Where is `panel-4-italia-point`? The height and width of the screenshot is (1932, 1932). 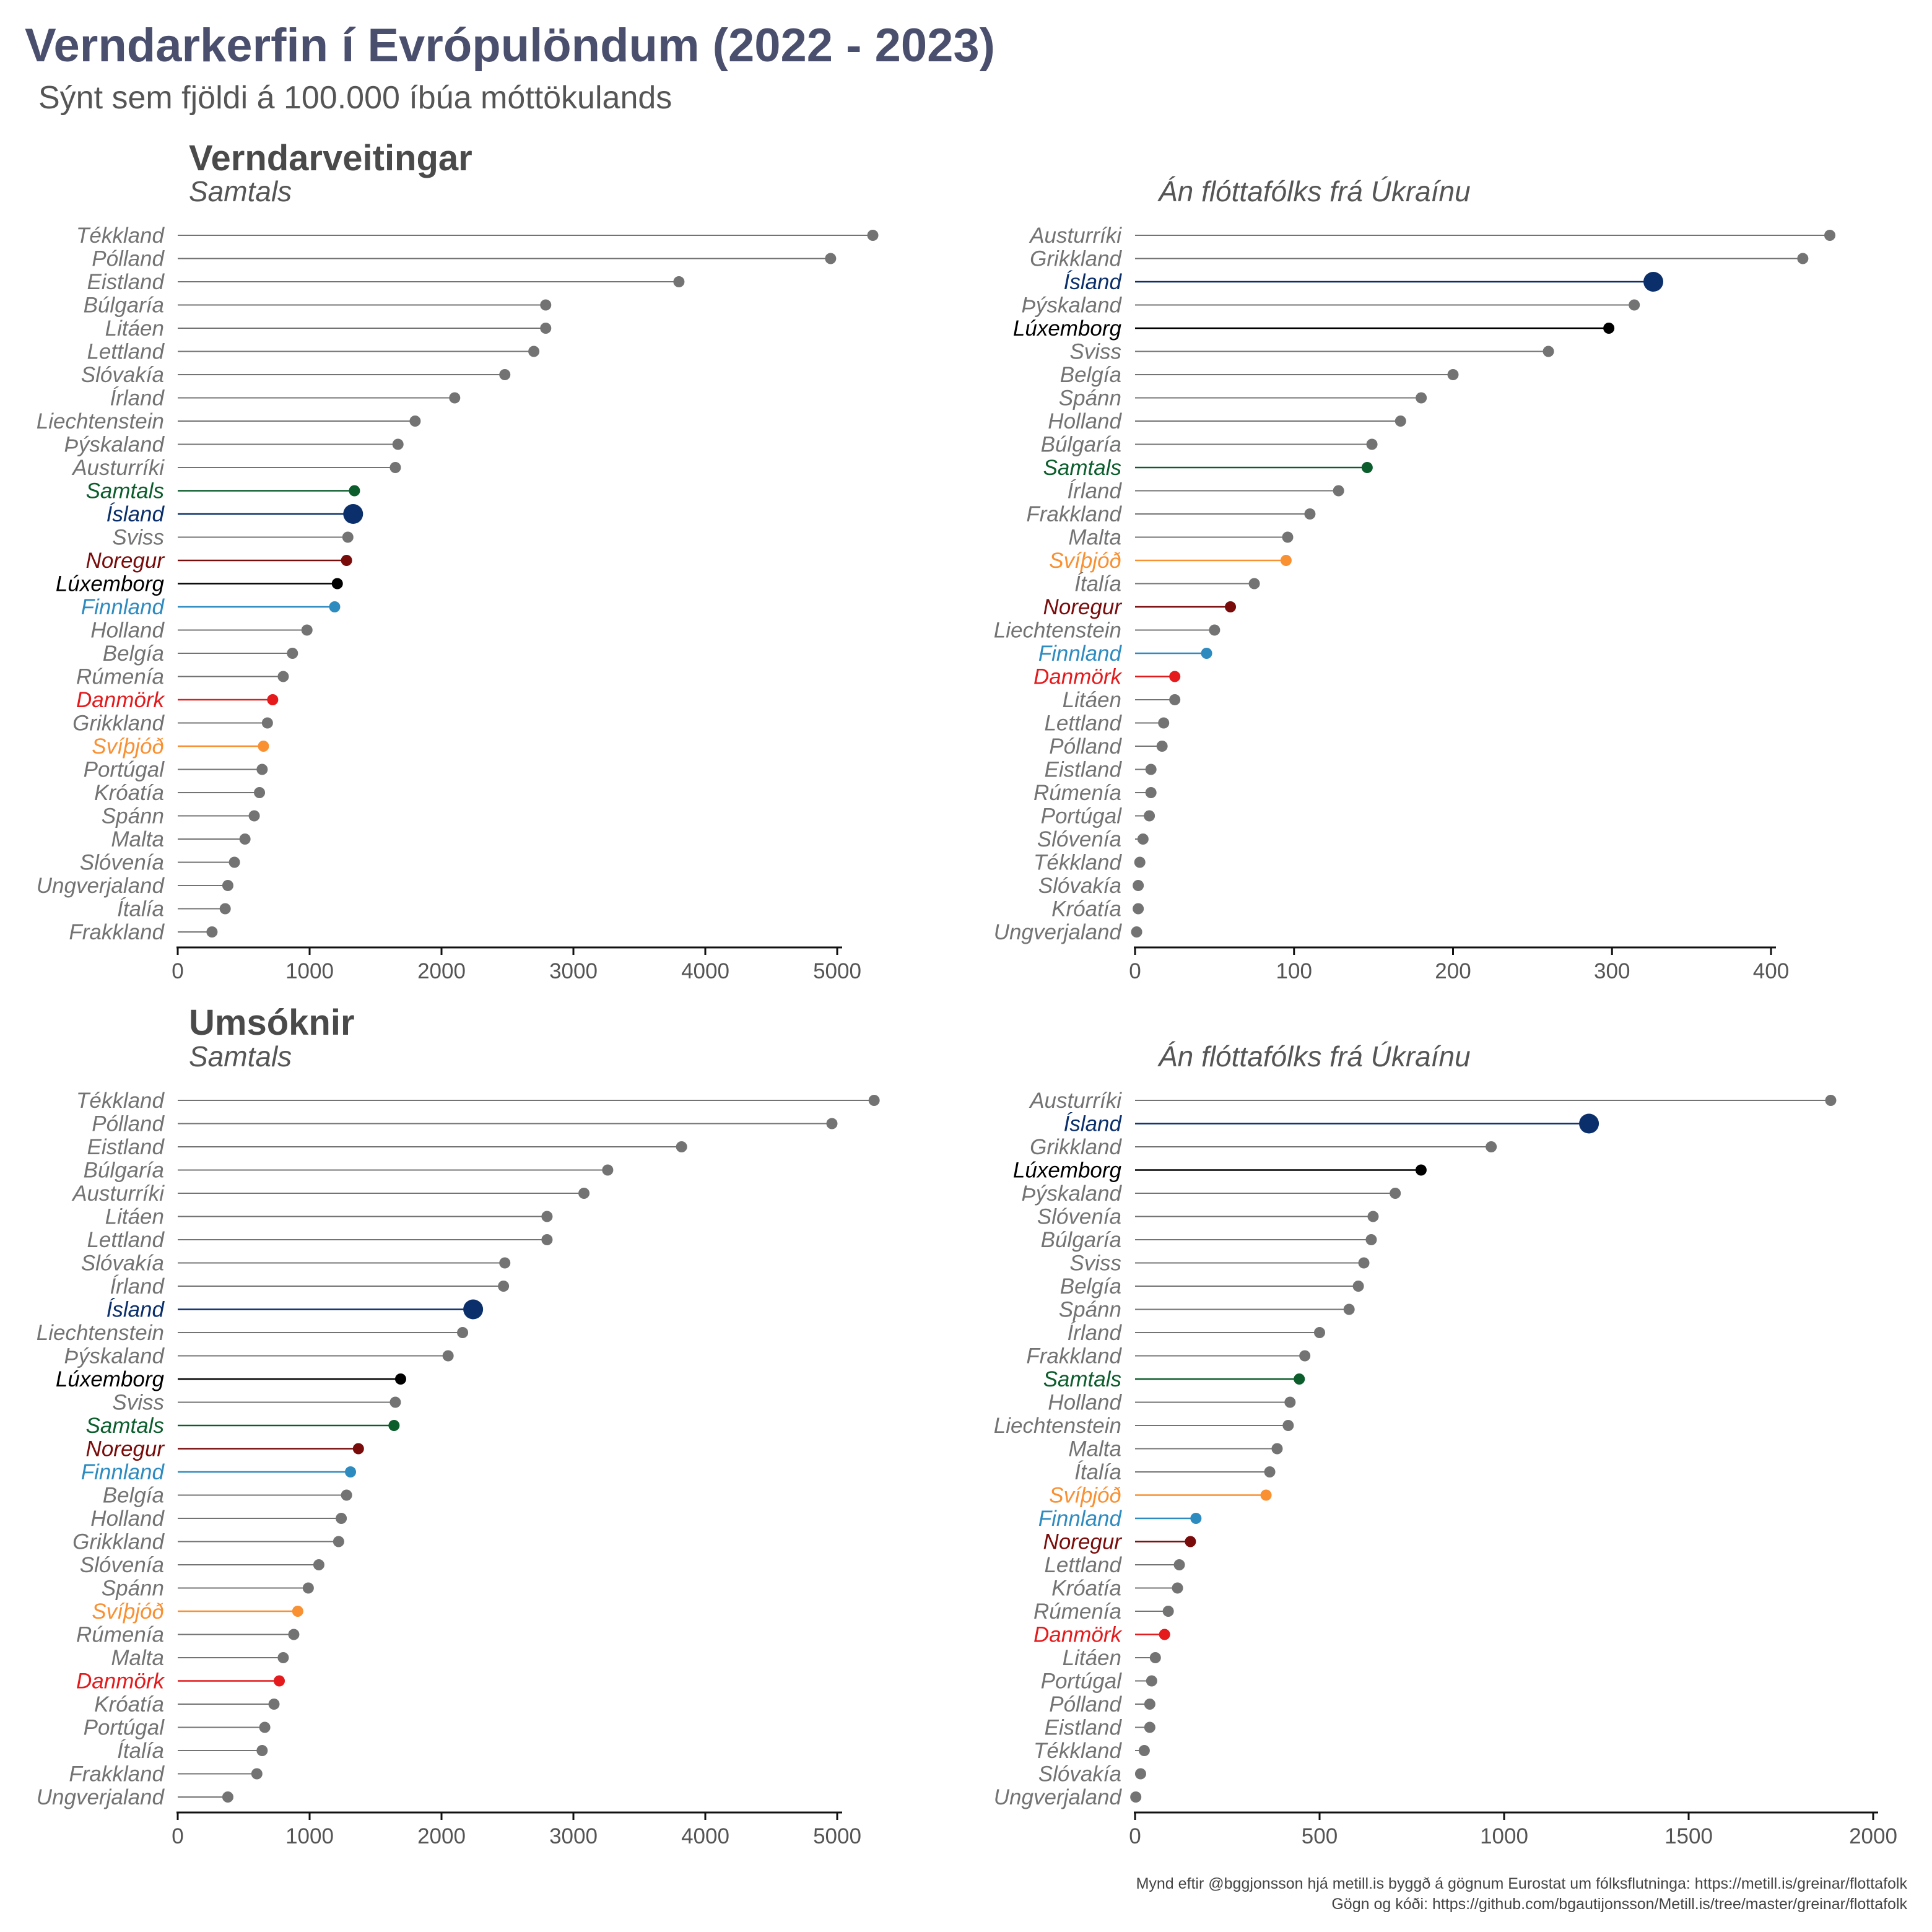 panel-4-italia-point is located at coordinates (1270, 1471).